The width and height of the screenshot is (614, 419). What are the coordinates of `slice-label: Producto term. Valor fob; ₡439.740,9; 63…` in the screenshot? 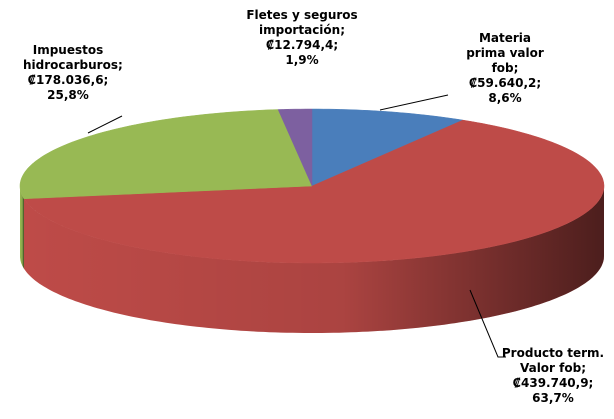 It's located at (553, 376).